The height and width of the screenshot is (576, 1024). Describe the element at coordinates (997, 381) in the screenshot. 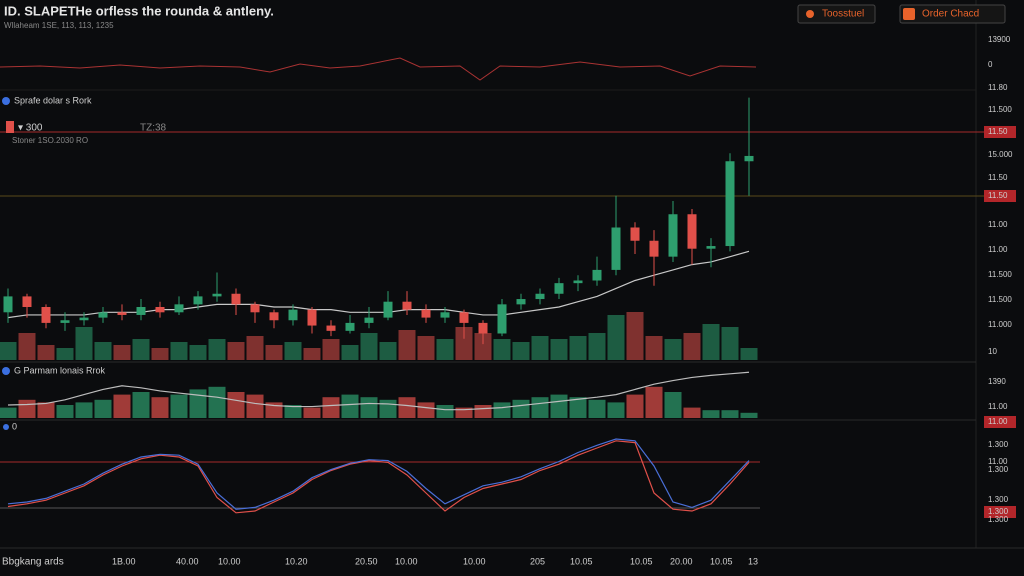

I see `volume-axis-label: 1390` at that location.